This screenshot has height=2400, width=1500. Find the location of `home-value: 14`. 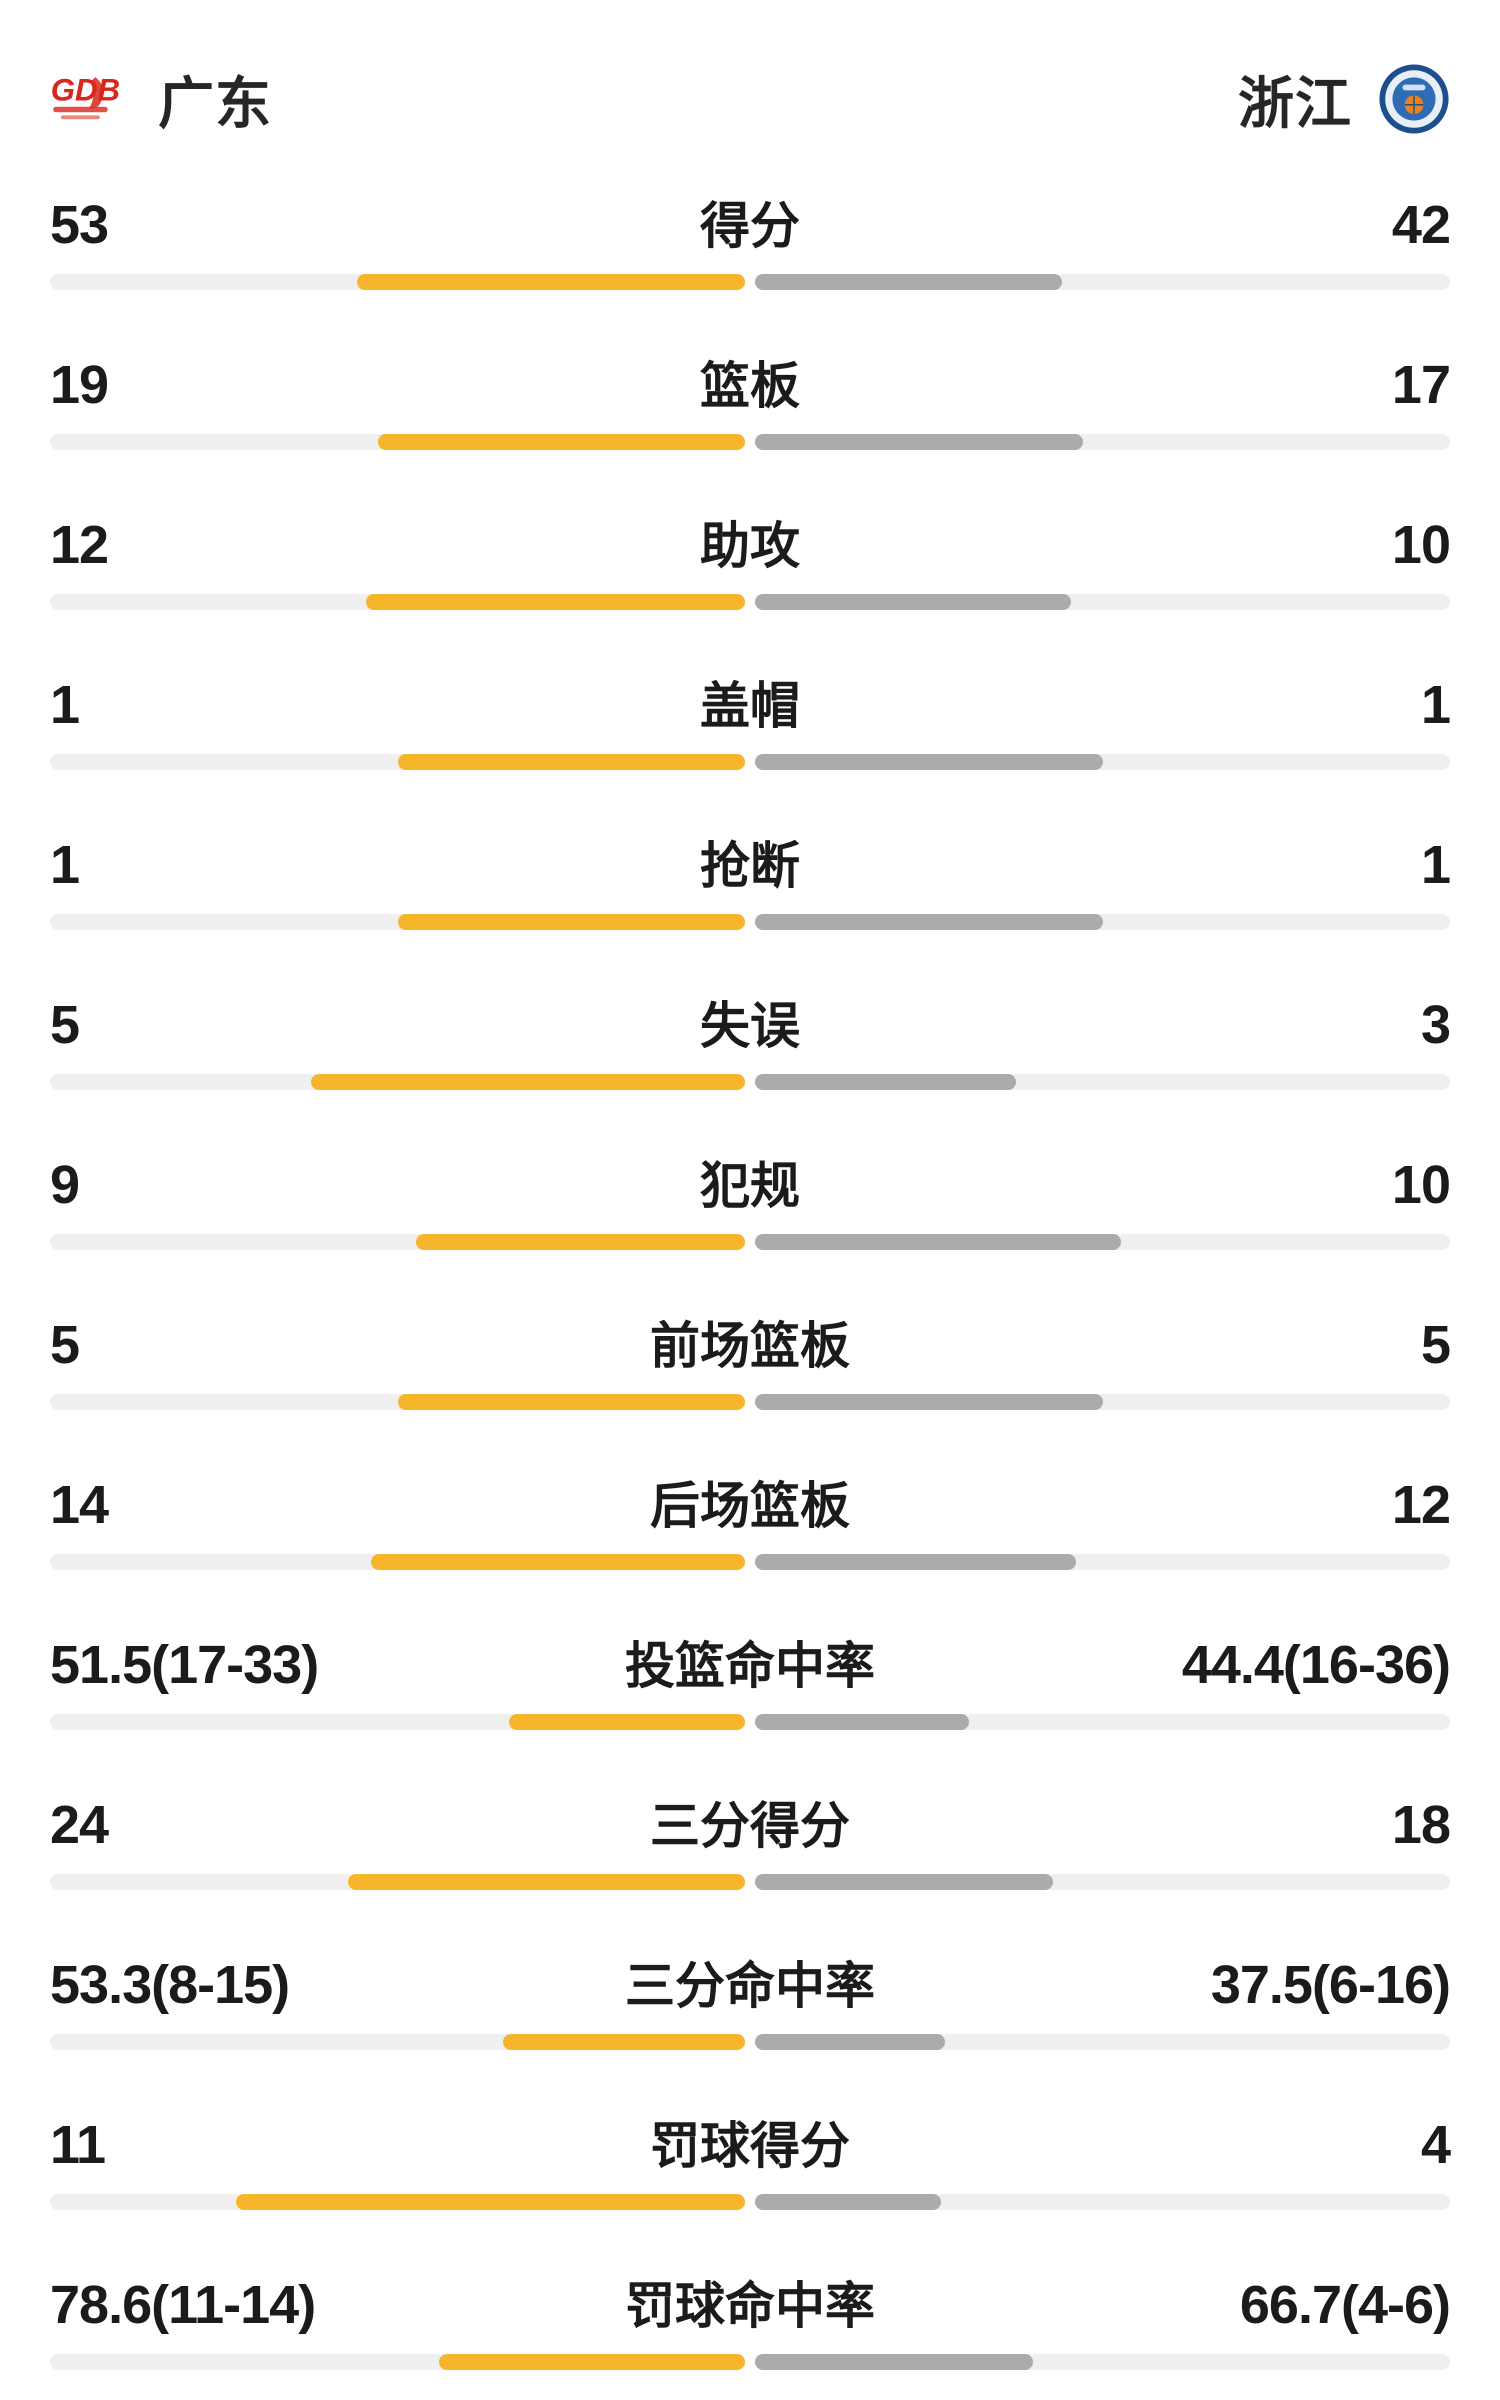

home-value: 14 is located at coordinates (79, 1505).